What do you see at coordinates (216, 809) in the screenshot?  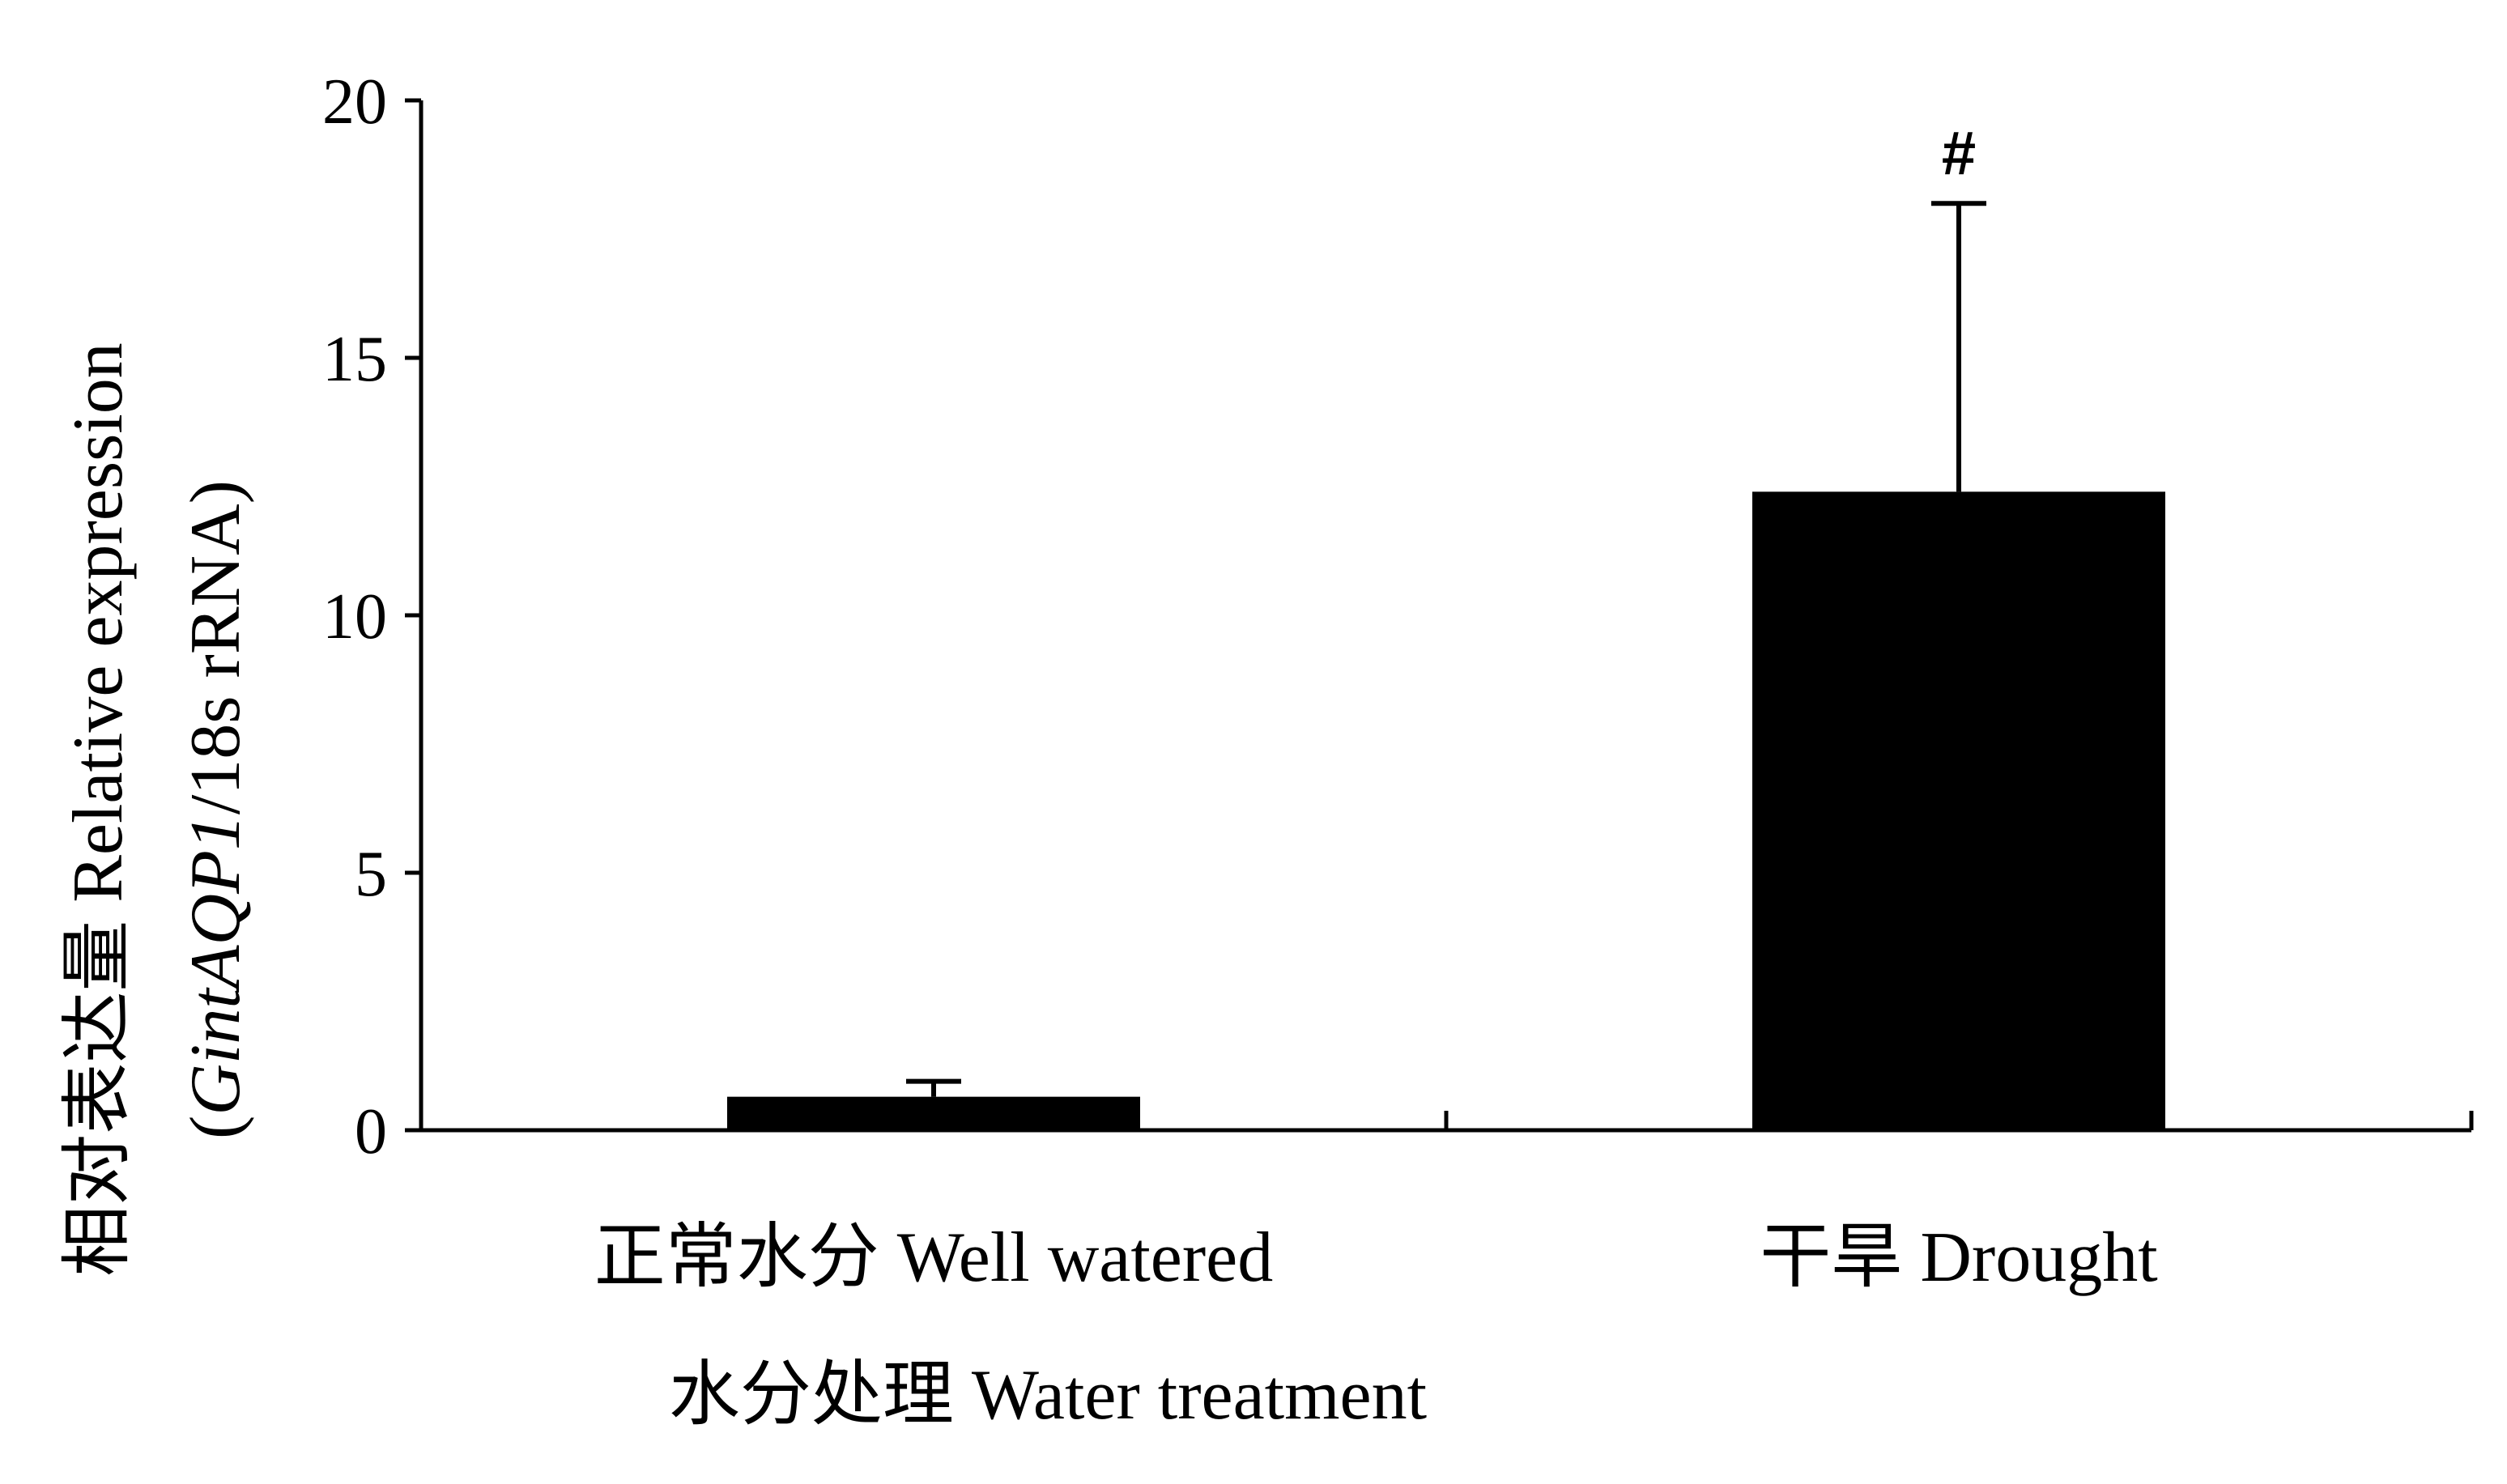 I see `y-axis-title-line2: (GintAQP1/18s rRNA)` at bounding box center [216, 809].